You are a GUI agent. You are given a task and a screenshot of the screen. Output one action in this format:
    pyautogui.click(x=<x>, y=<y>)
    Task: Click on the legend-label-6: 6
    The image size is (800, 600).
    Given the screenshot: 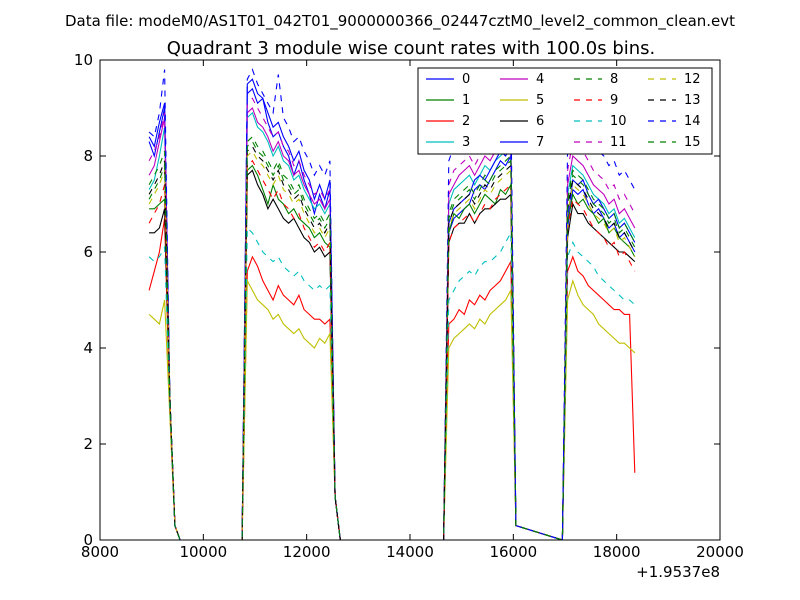 What is the action you would take?
    pyautogui.click(x=540, y=121)
    